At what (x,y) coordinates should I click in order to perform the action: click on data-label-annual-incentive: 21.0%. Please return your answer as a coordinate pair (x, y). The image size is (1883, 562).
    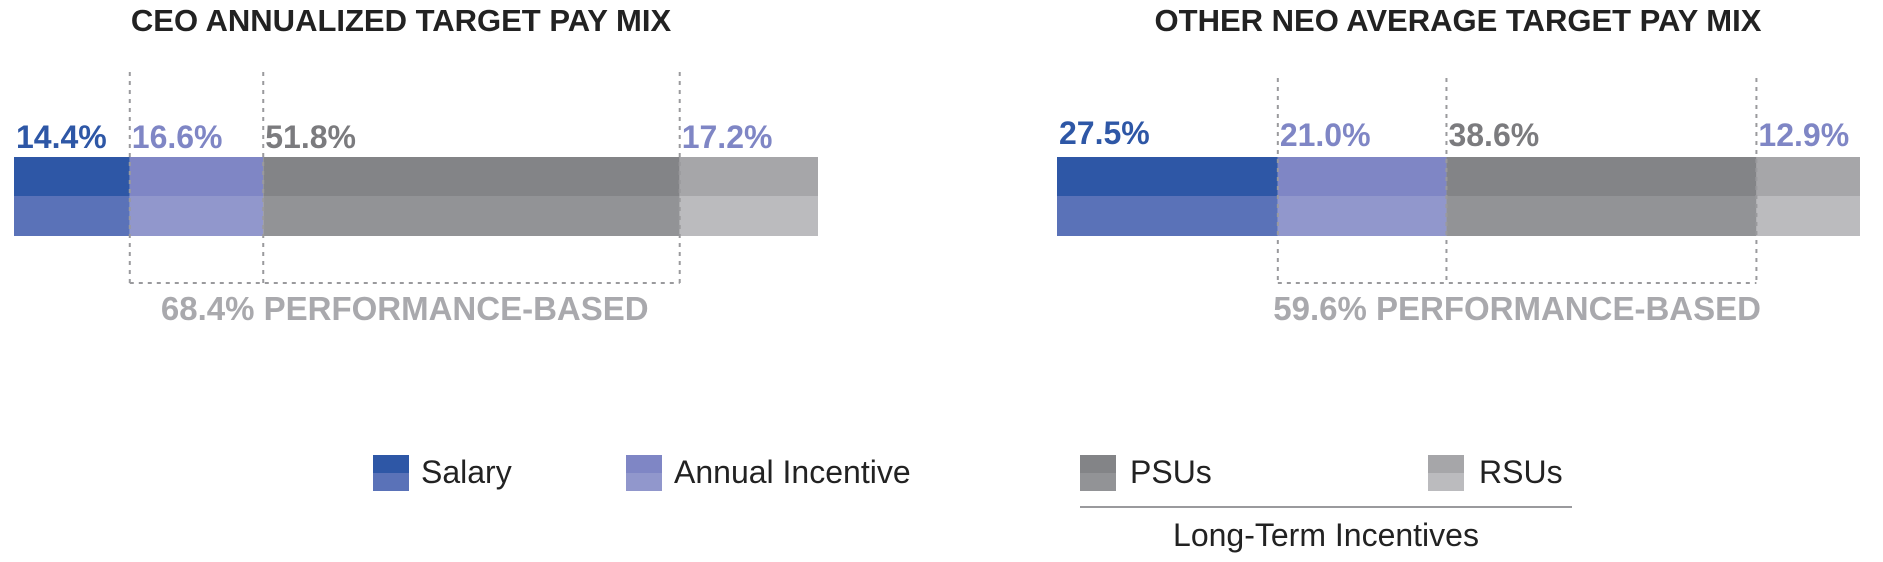
    Looking at the image, I should click on (1325, 135).